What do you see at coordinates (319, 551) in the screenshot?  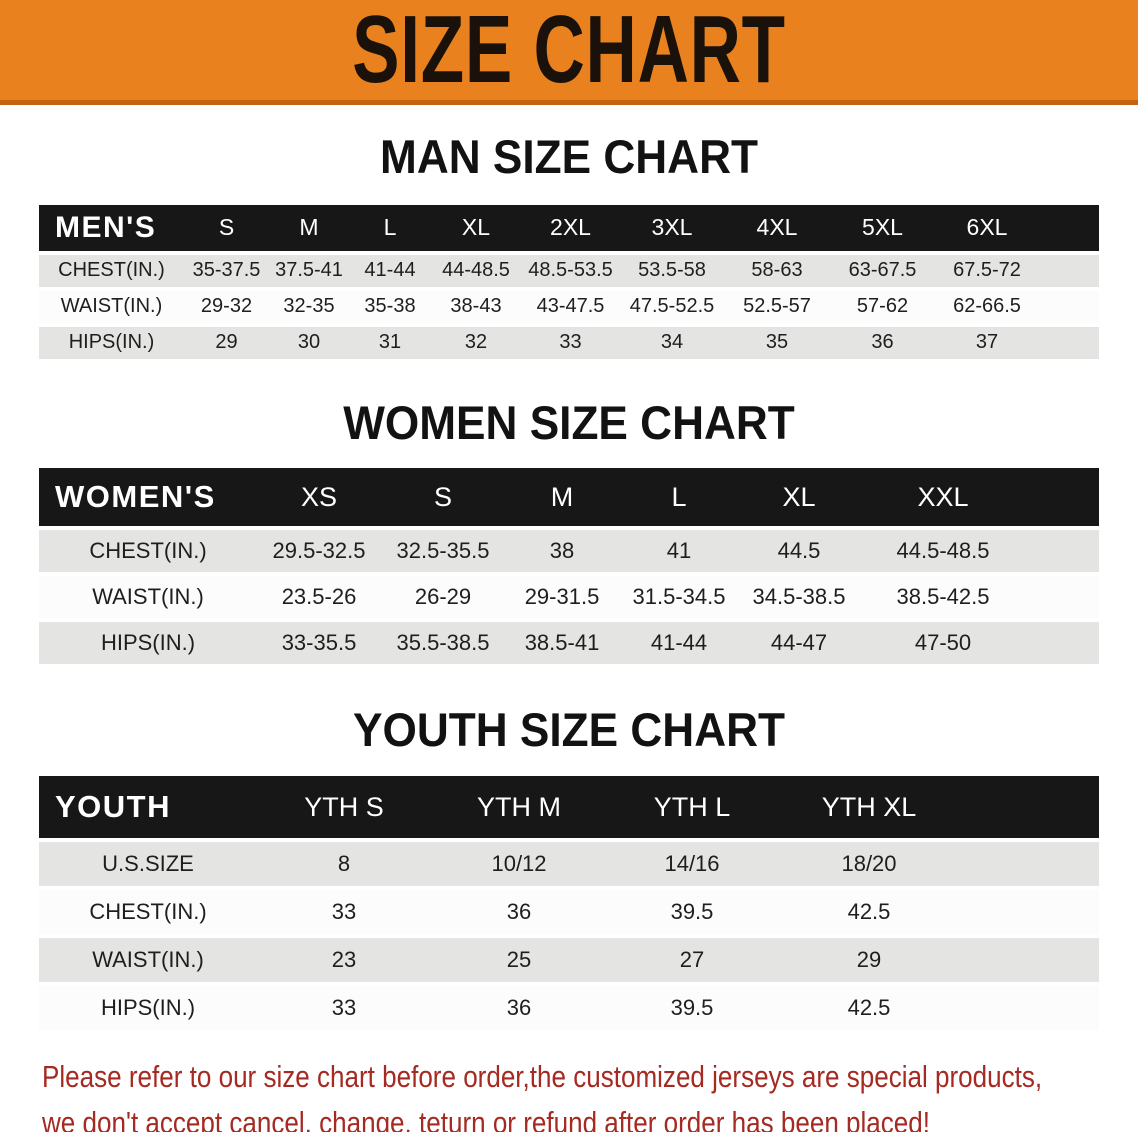 I see `size-value: 29.5-32.5` at bounding box center [319, 551].